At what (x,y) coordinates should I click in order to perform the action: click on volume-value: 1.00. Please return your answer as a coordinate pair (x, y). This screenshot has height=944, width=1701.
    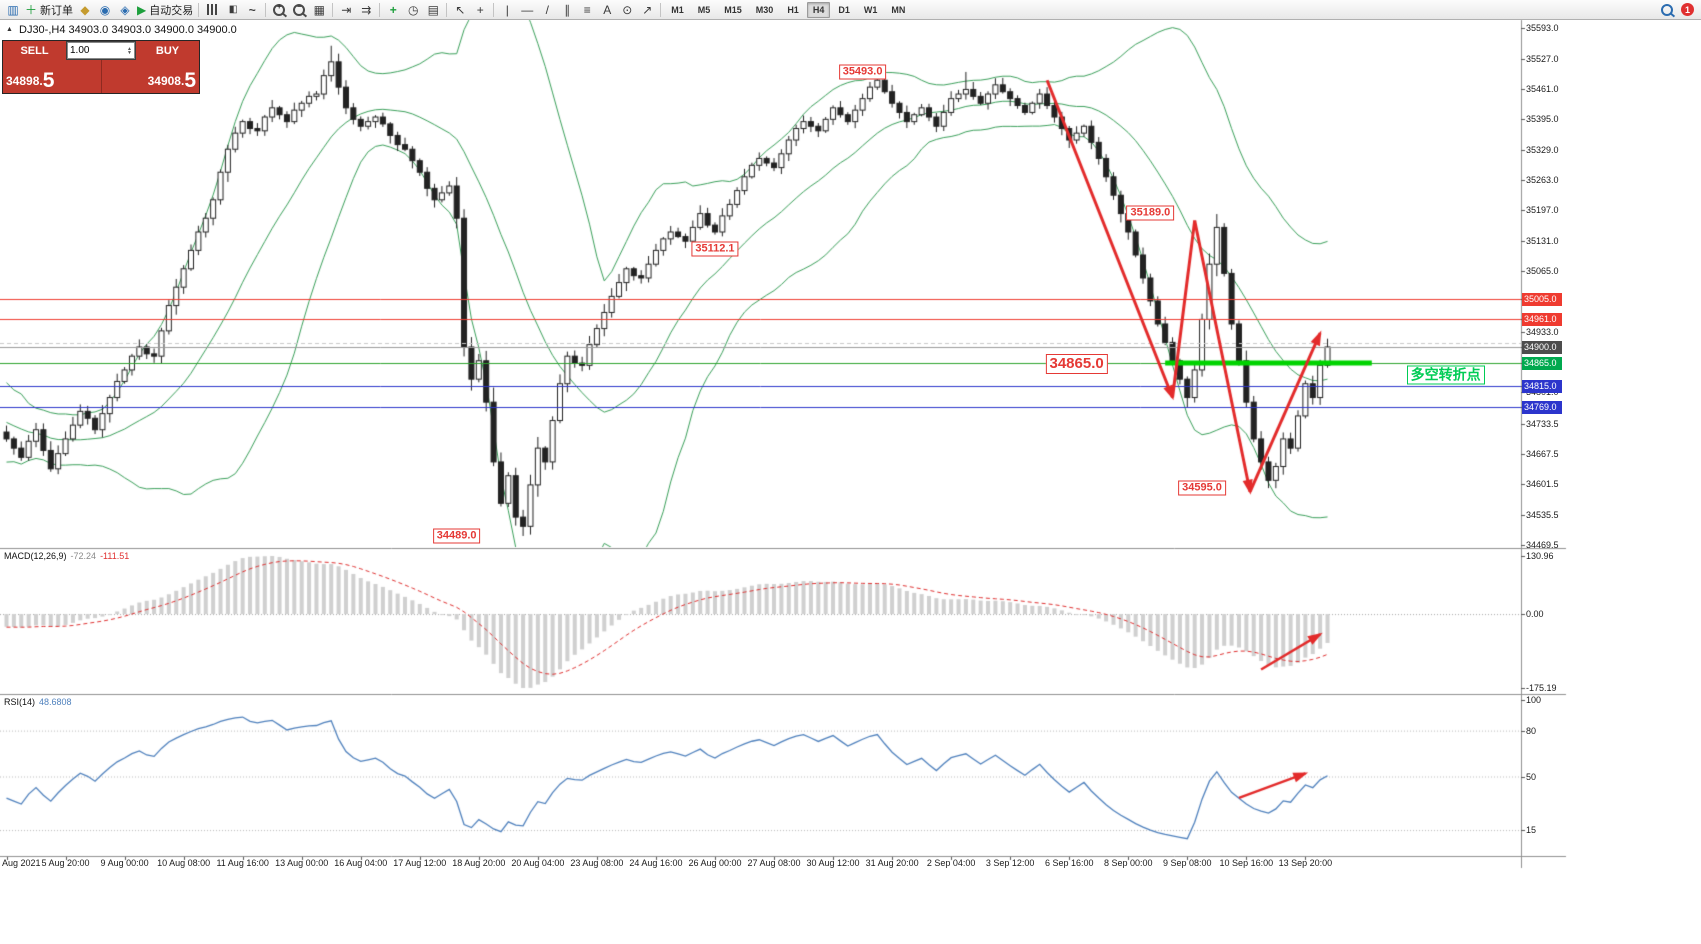
    Looking at the image, I should click on (80, 50).